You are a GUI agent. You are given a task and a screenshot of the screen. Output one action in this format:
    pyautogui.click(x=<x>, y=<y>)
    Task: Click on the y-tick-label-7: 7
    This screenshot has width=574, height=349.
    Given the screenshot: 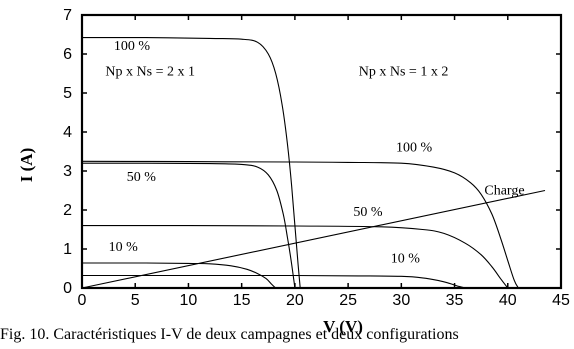 What is the action you would take?
    pyautogui.click(x=67, y=15)
    